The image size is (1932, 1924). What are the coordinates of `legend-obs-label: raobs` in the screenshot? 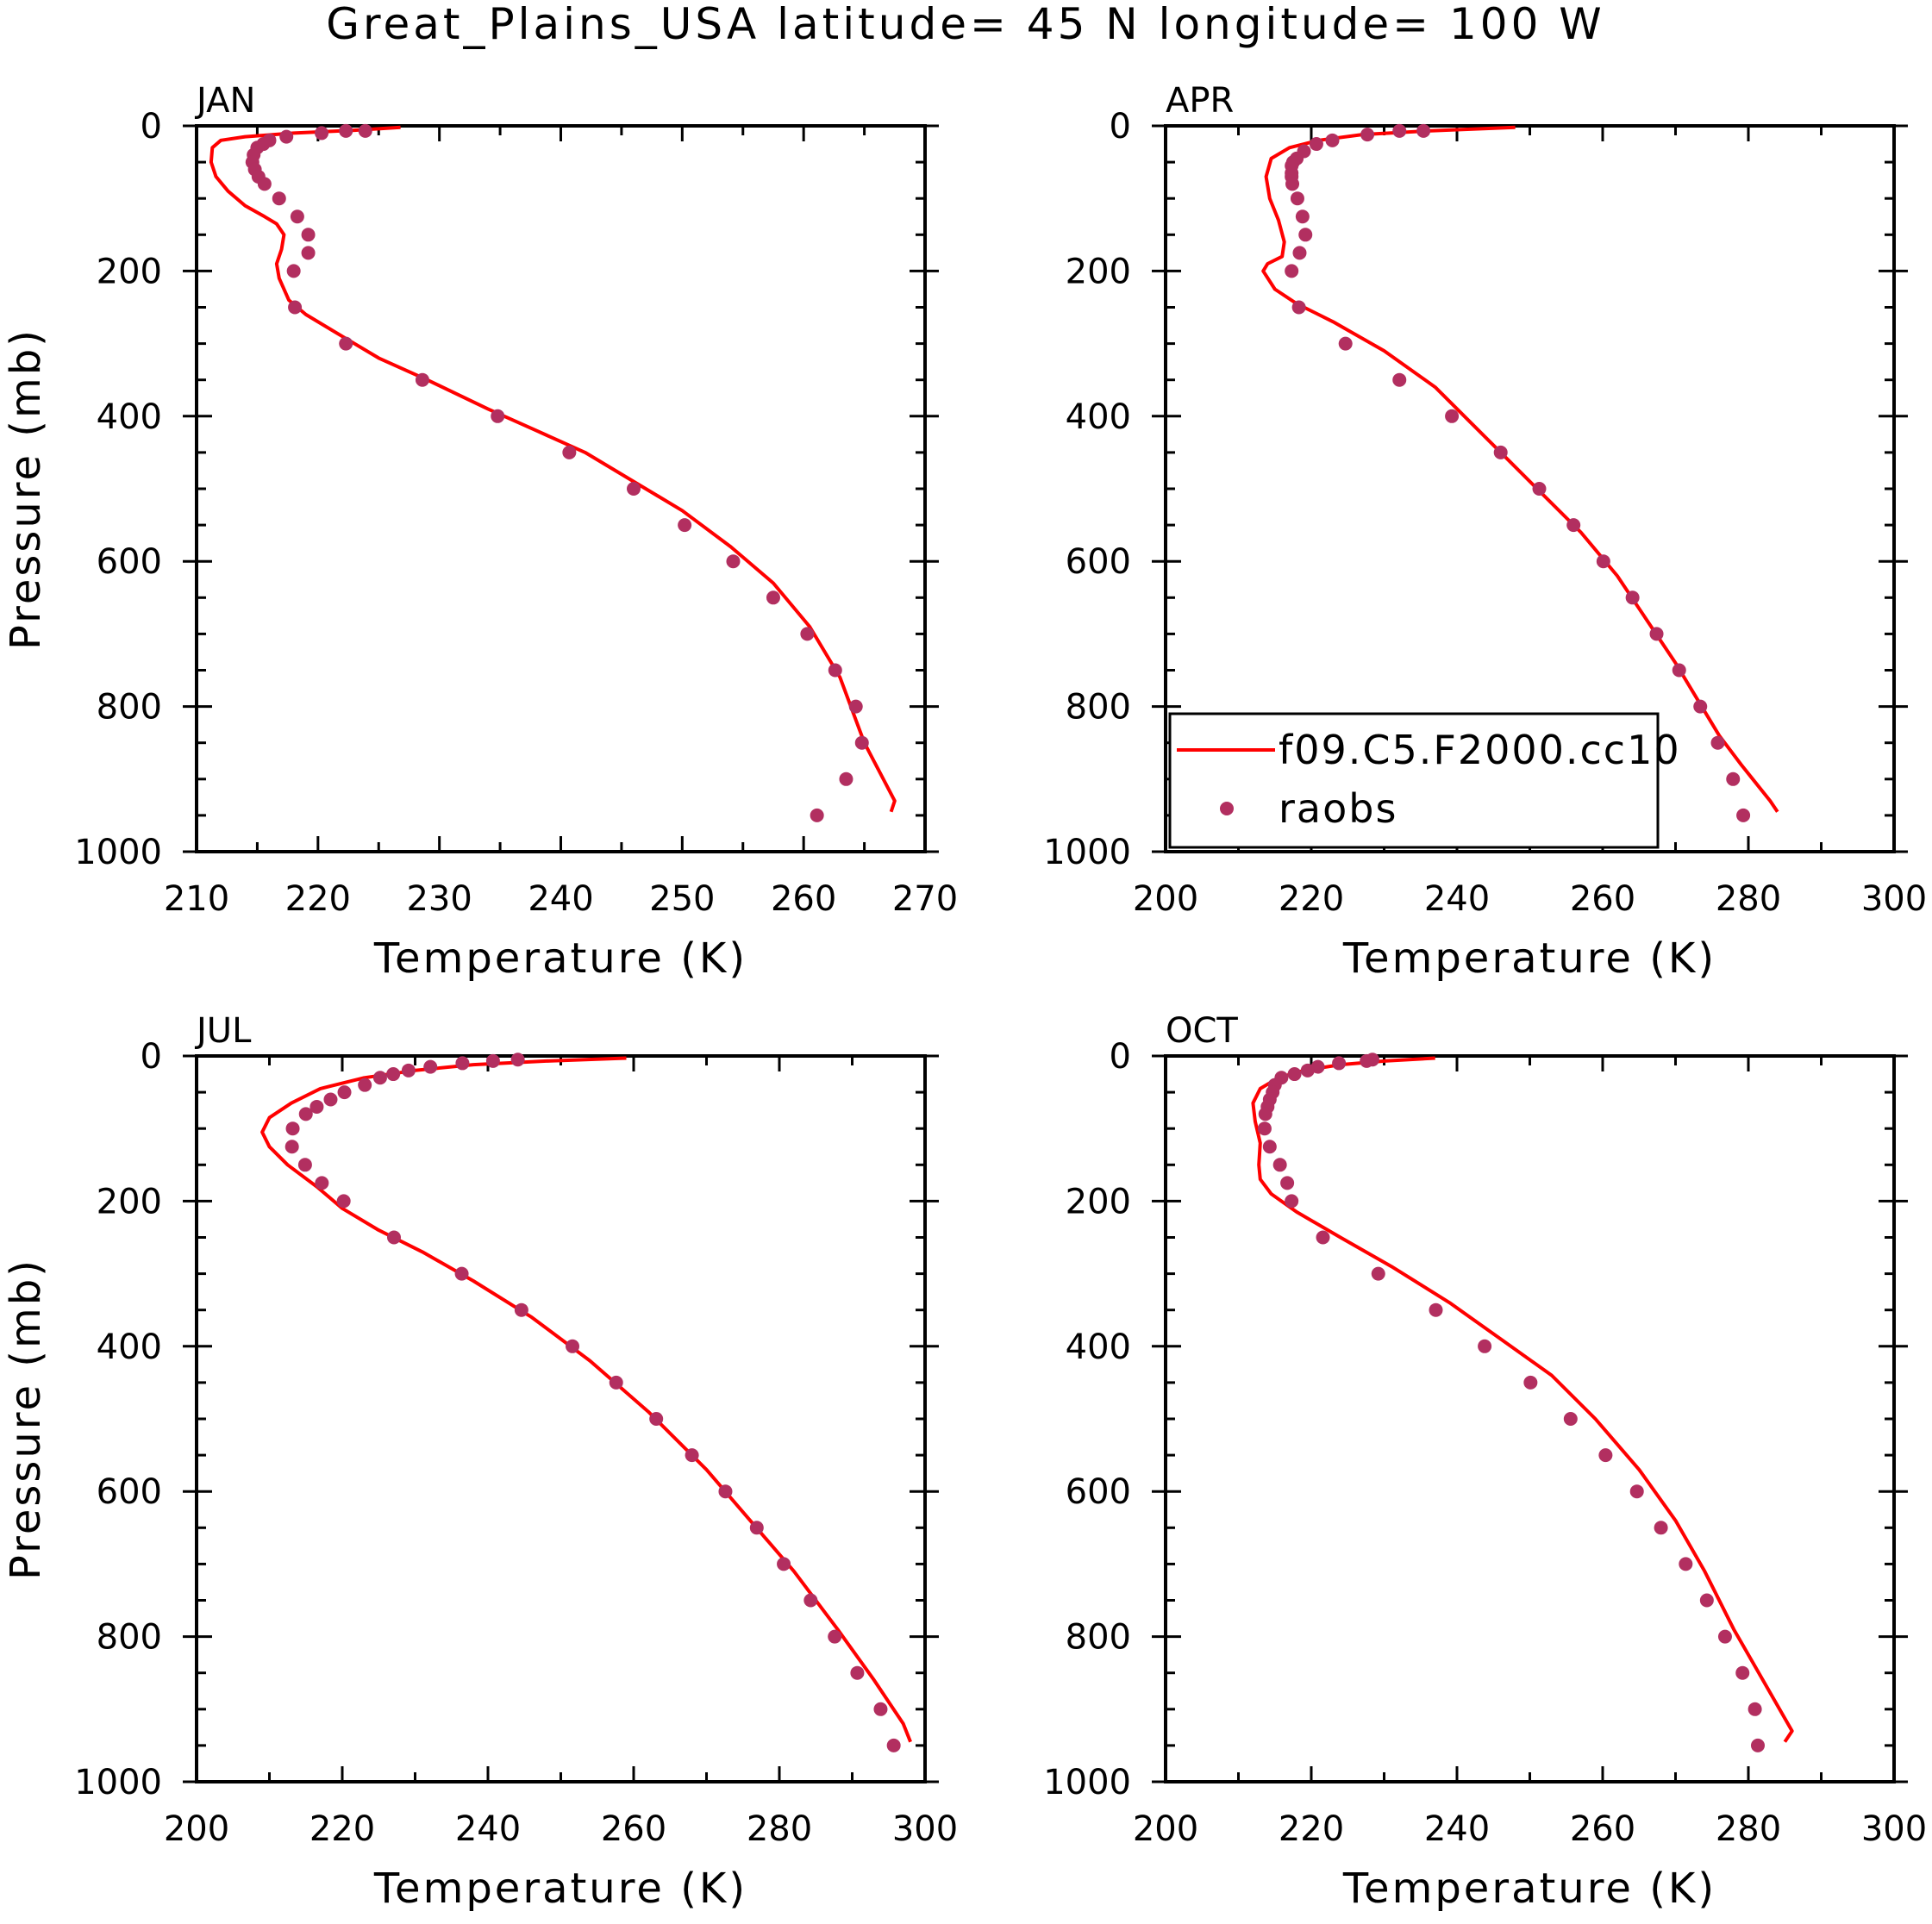 It's located at (1338, 808).